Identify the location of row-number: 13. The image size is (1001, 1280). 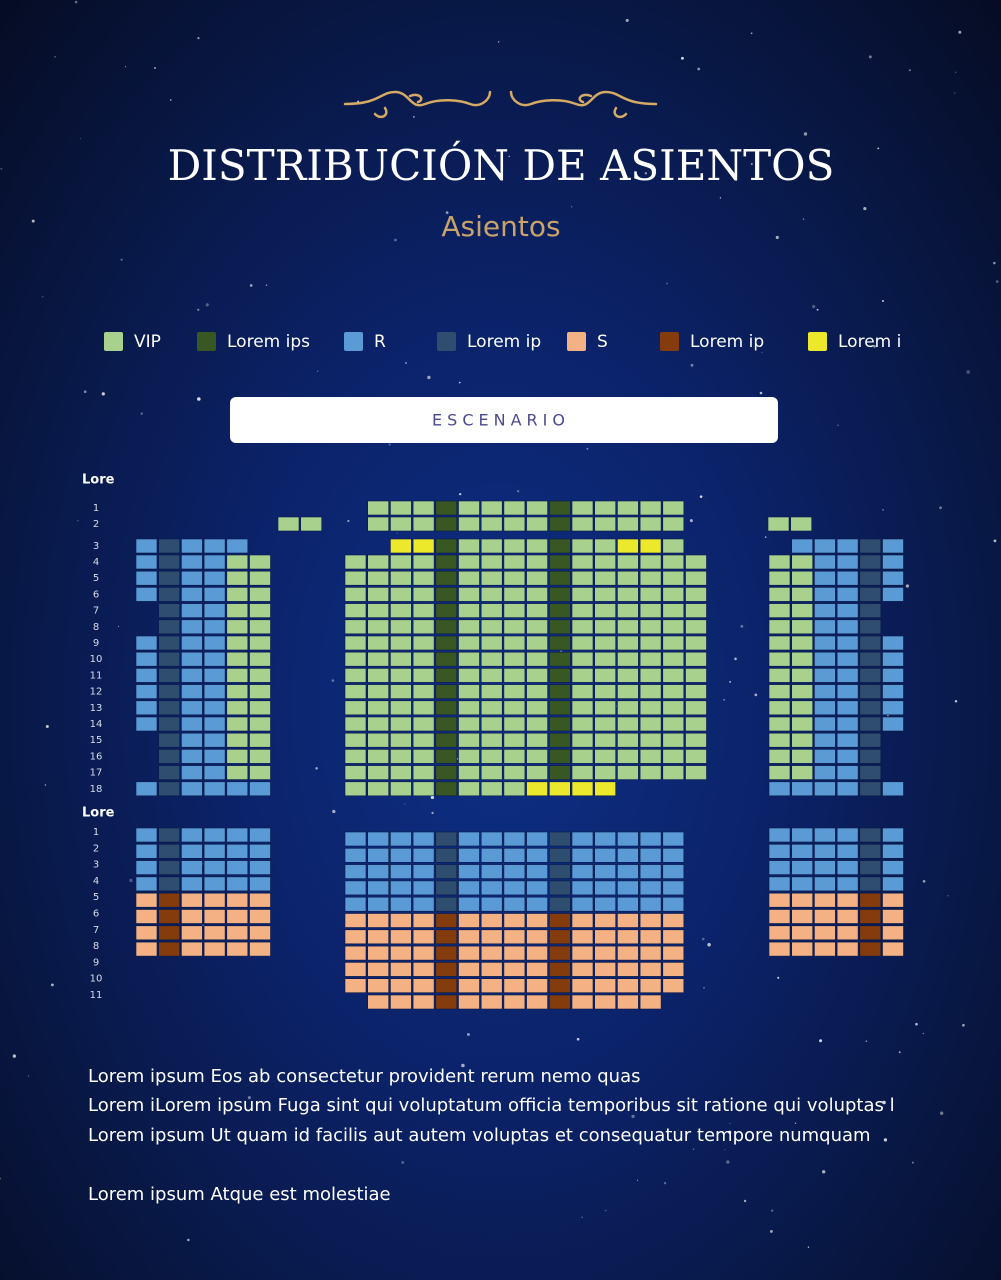
(96, 708).